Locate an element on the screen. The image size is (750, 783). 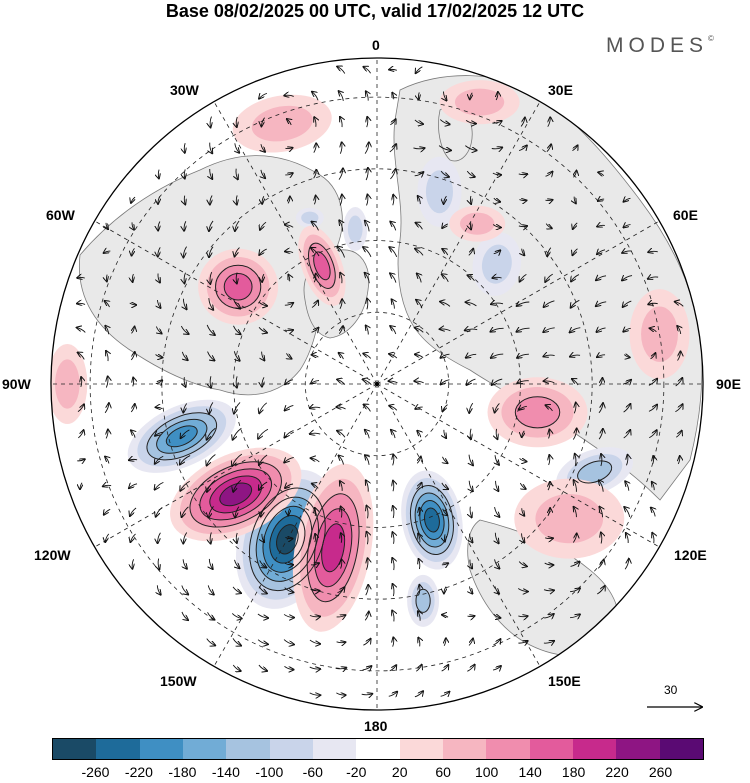
north-pole-marker is located at coordinates (377, 384).